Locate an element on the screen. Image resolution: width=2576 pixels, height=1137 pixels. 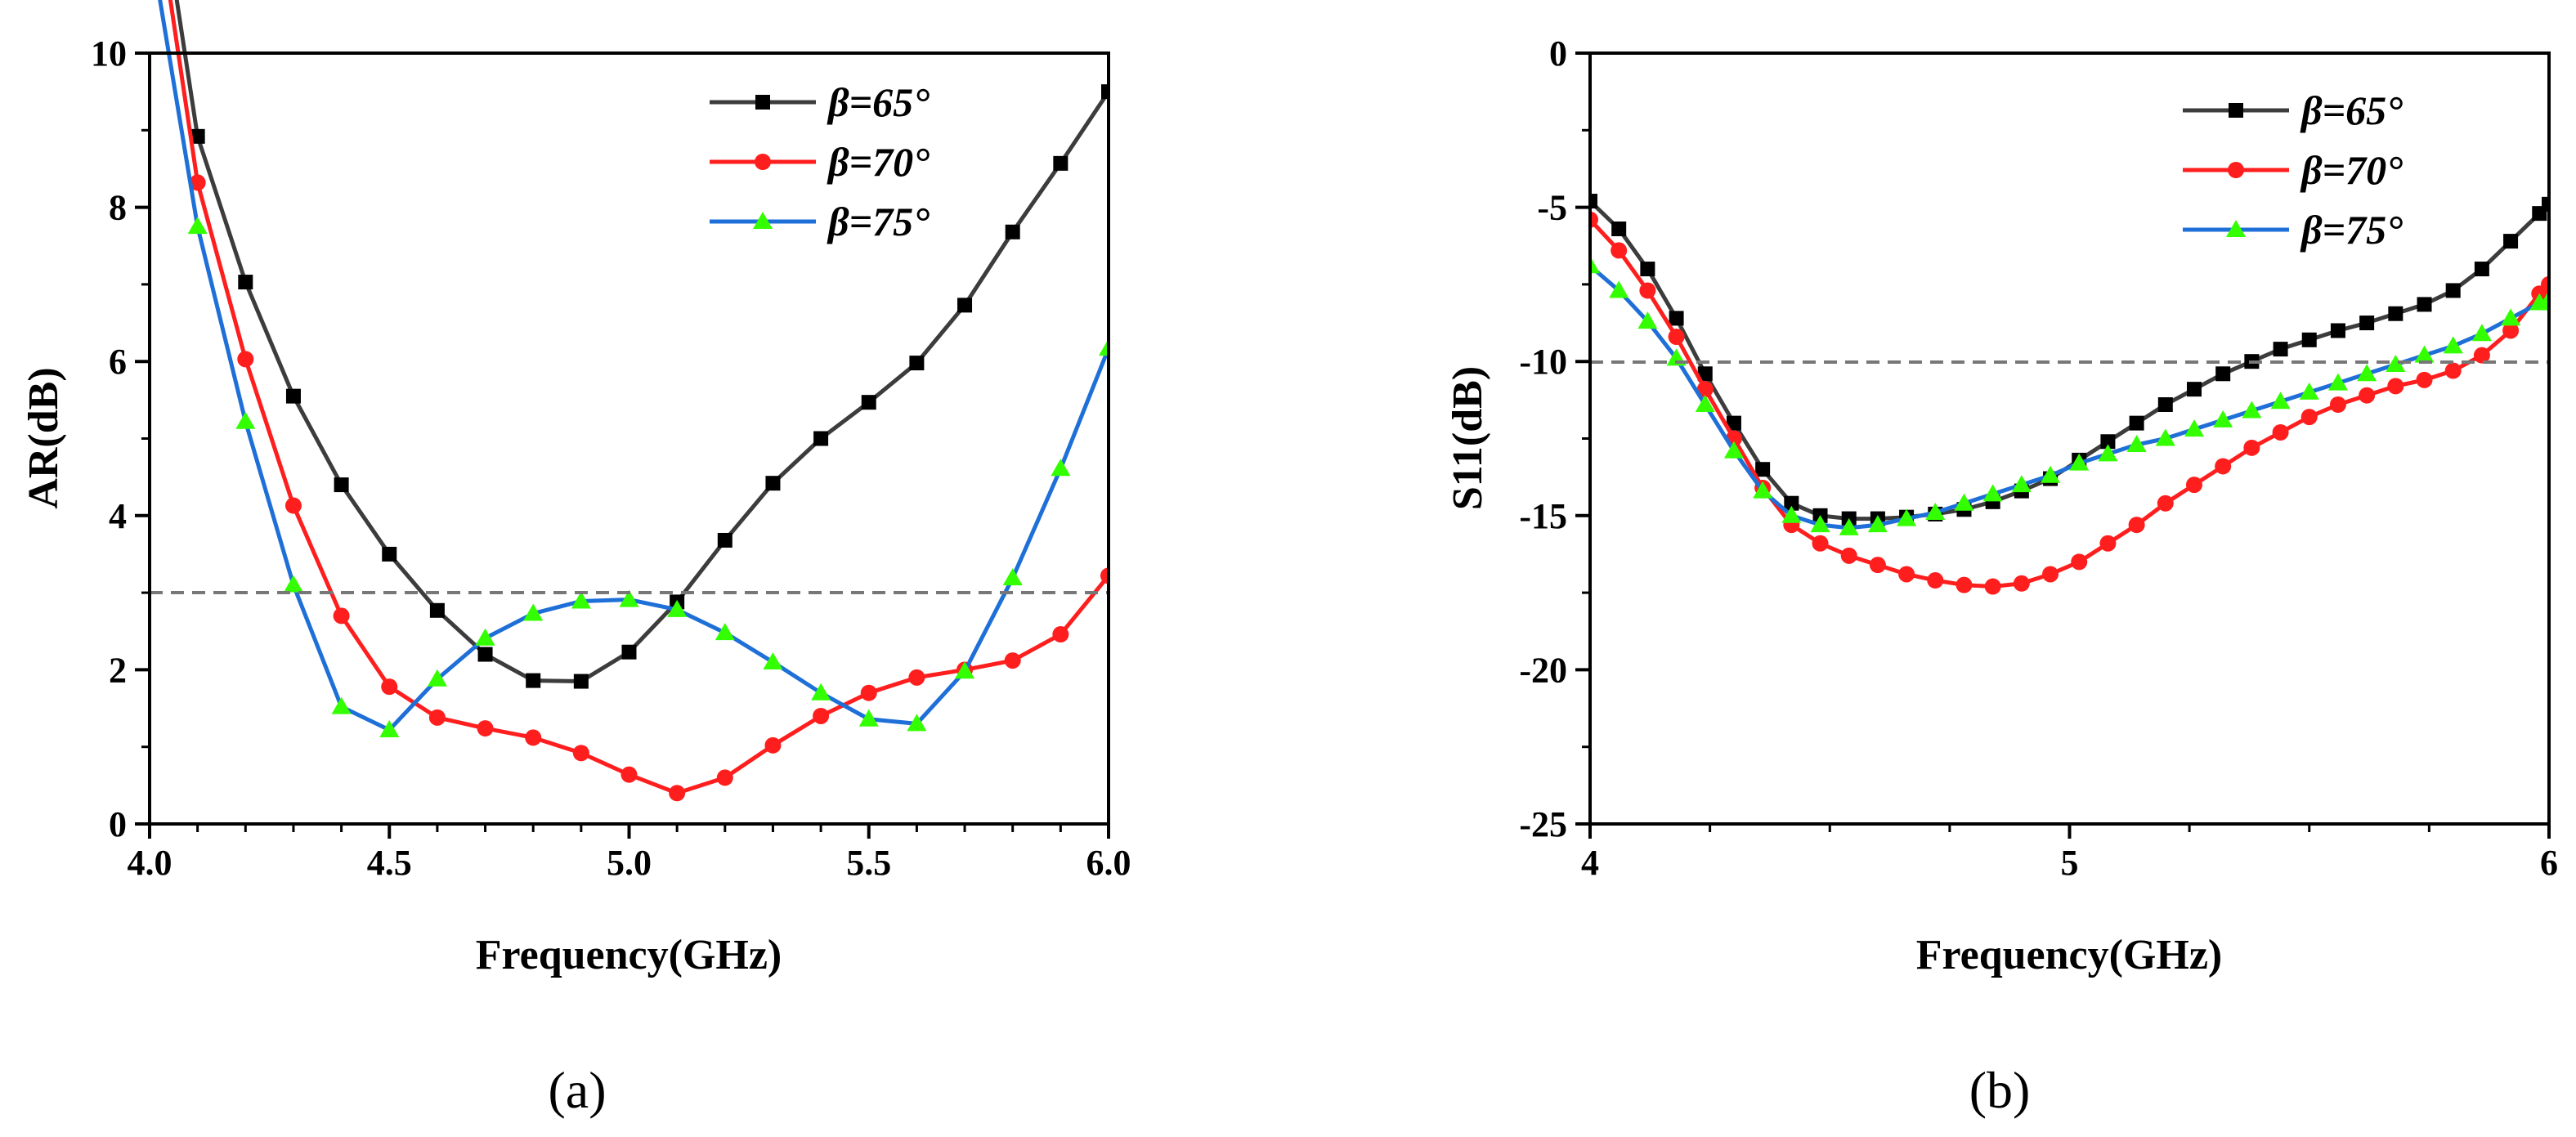
panel-b-legend-label-2: β=75° is located at coordinates (2351, 230).